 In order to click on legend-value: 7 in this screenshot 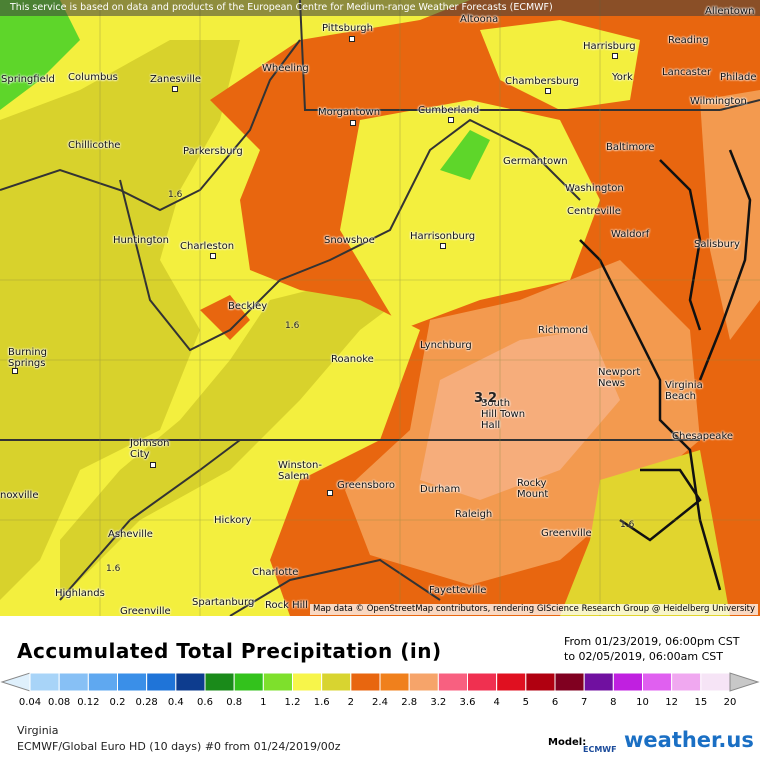, I will do `click(584, 702)`.